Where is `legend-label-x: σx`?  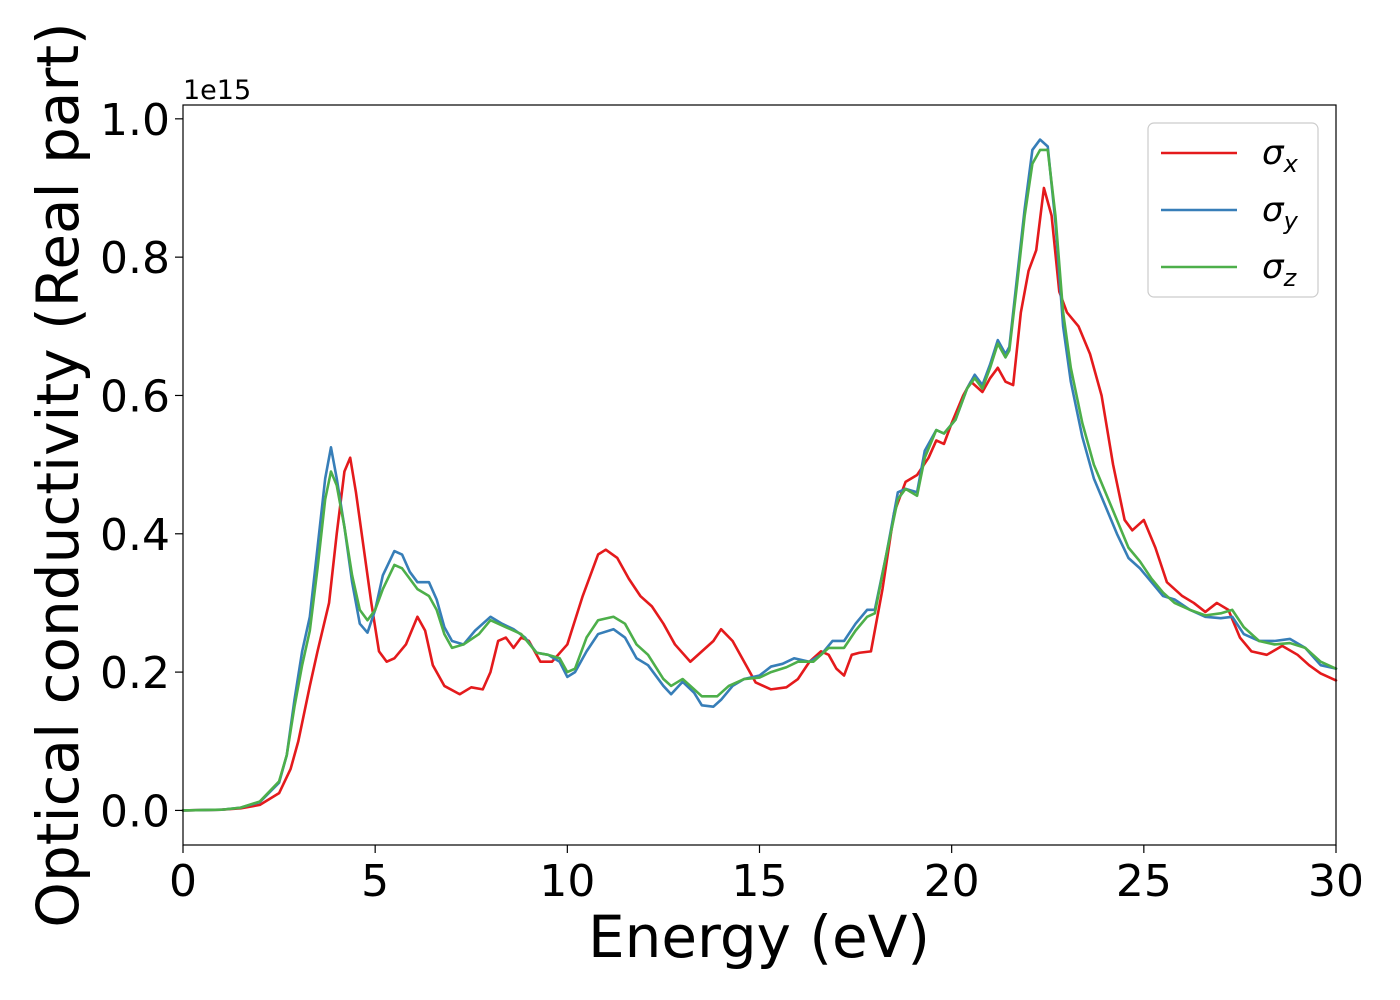
legend-label-x: σx is located at coordinates (1280, 155).